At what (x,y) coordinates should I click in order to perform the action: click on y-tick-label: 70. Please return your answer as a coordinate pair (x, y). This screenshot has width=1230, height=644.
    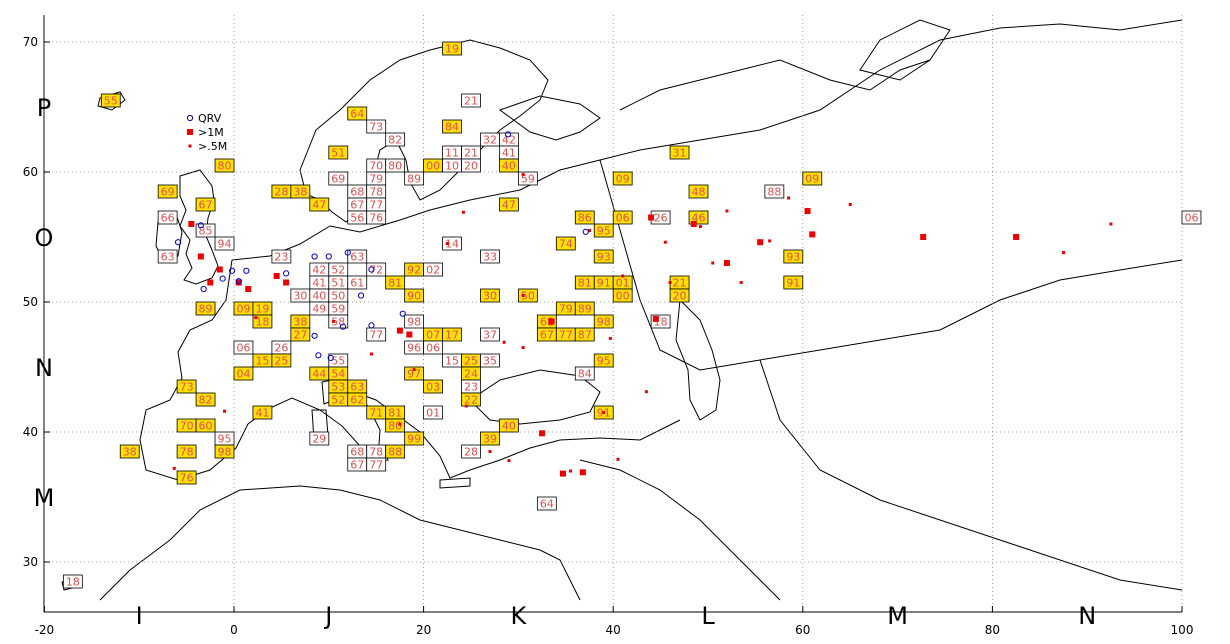
    Looking at the image, I should click on (30, 42).